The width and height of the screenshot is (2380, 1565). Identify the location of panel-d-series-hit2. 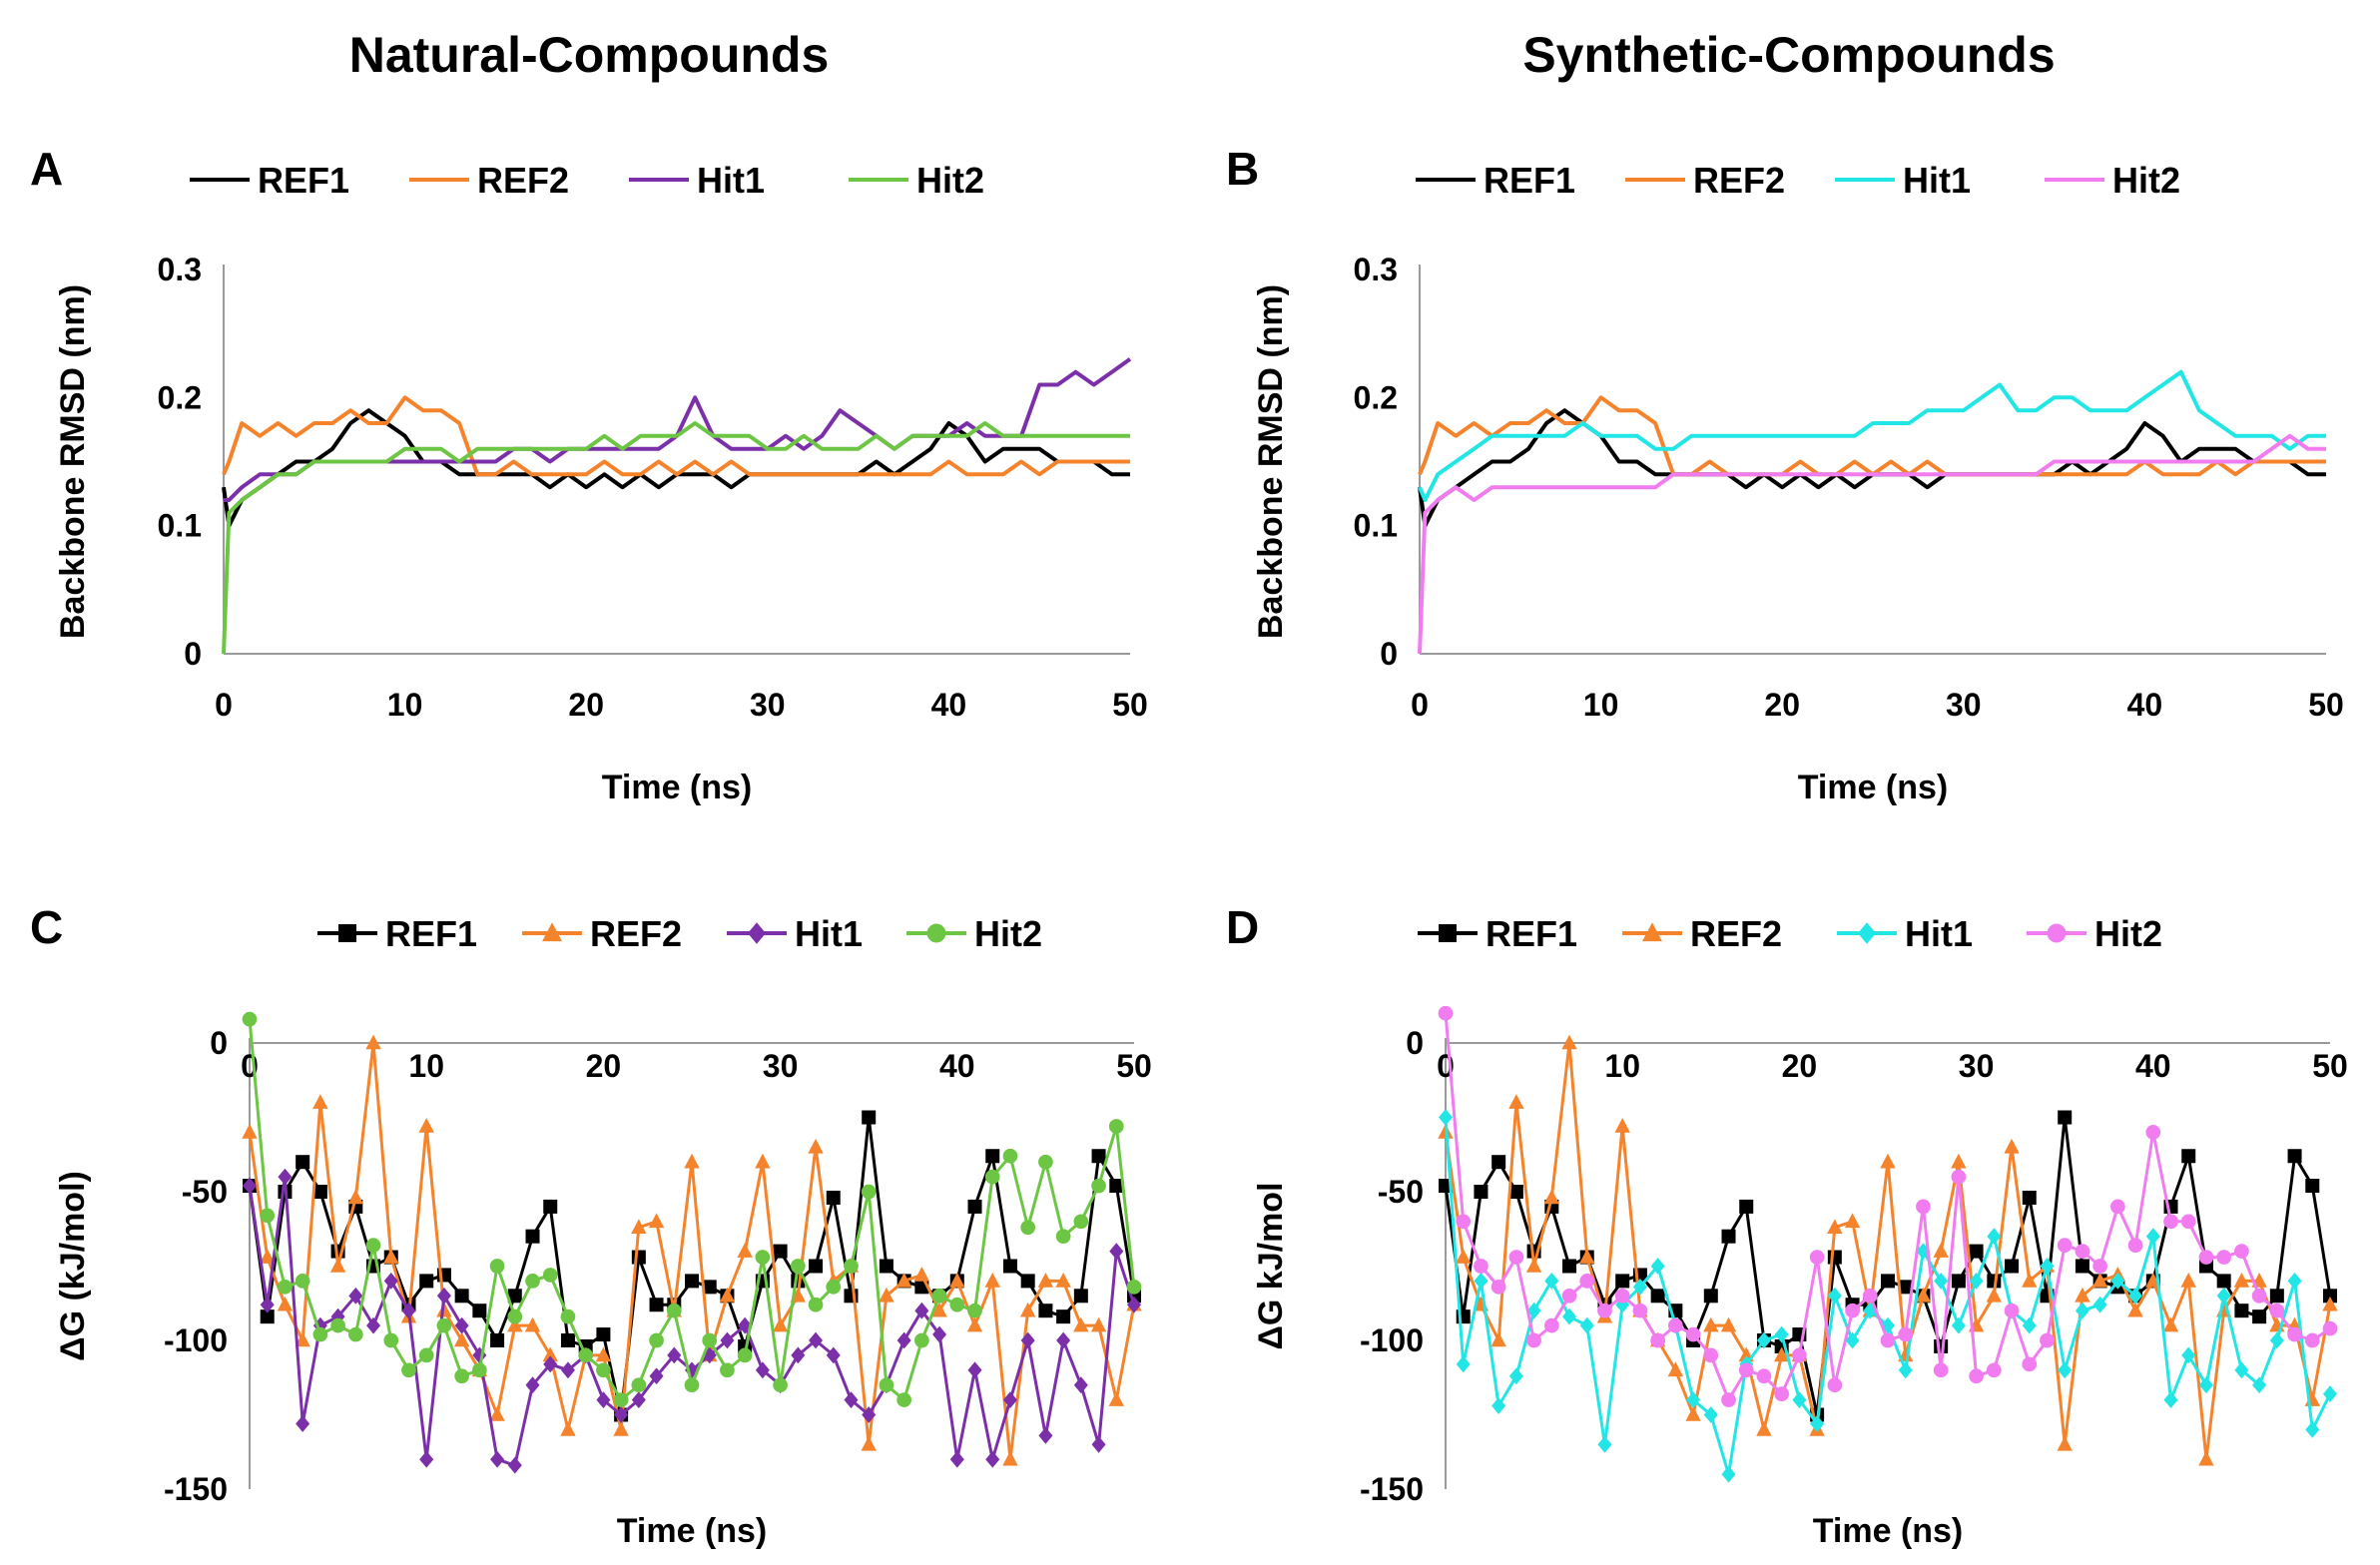
(1888, 1206).